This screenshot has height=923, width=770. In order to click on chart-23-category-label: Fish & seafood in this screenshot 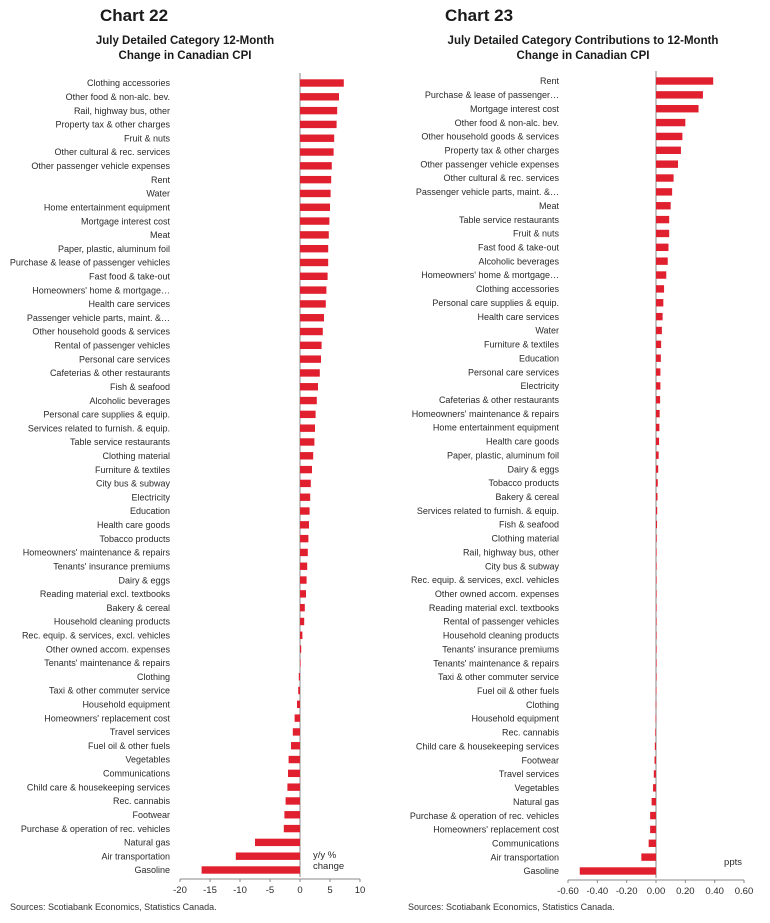, I will do `click(529, 525)`.